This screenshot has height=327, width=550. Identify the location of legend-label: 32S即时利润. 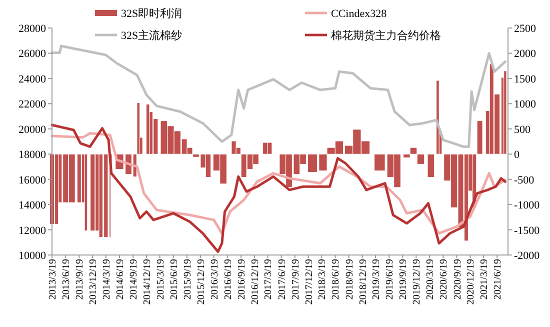
(151, 13).